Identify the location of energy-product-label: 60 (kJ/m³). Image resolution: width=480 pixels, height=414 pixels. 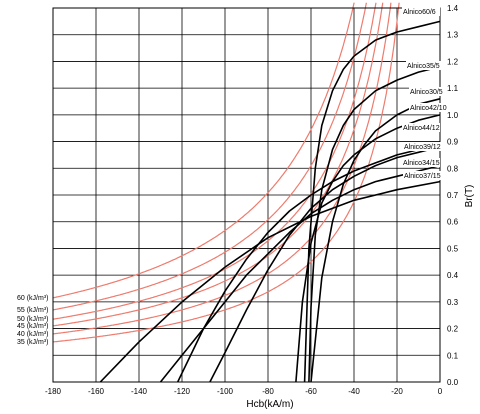
(33, 298).